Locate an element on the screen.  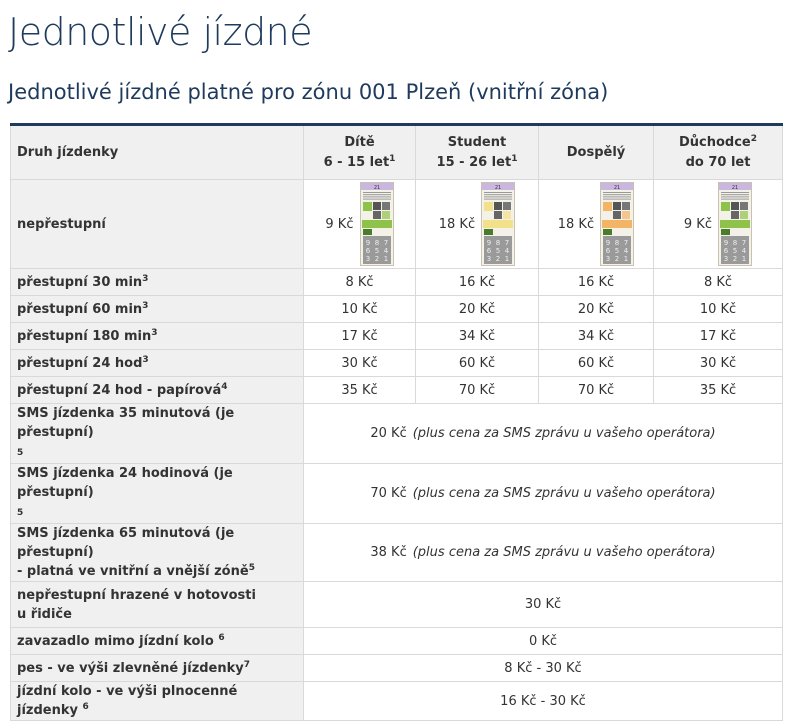
header-senior: Důchodce2 do 70 let is located at coordinates (718, 152).